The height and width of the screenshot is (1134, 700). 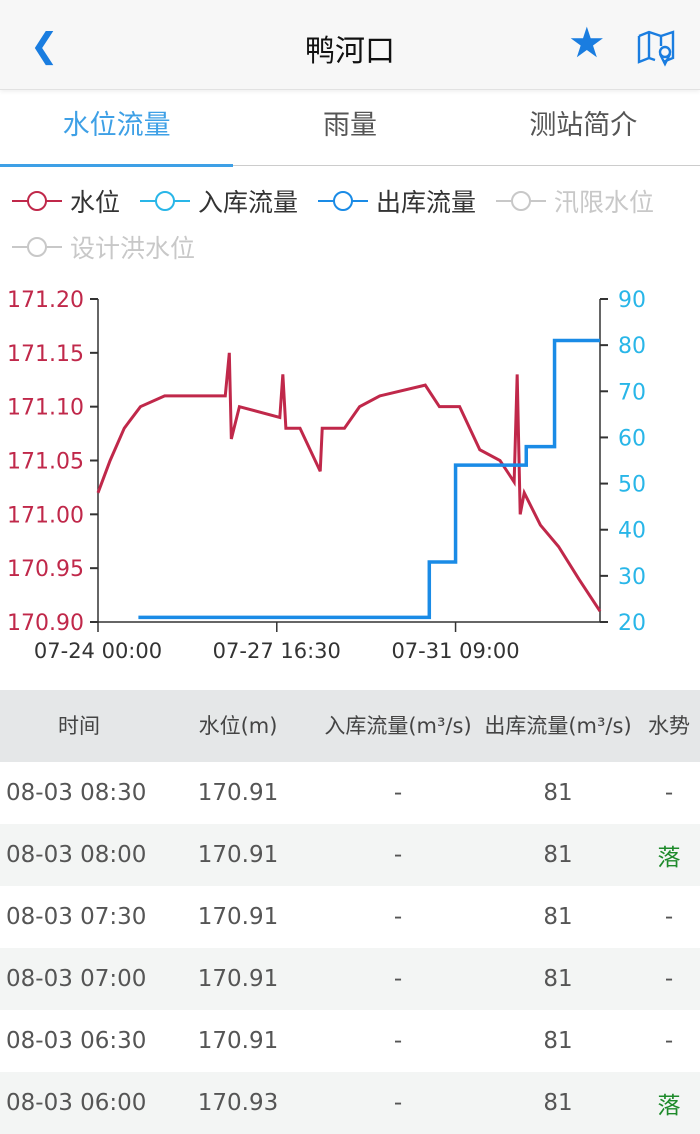 I want to click on right-tick-label: 60, so click(x=632, y=438).